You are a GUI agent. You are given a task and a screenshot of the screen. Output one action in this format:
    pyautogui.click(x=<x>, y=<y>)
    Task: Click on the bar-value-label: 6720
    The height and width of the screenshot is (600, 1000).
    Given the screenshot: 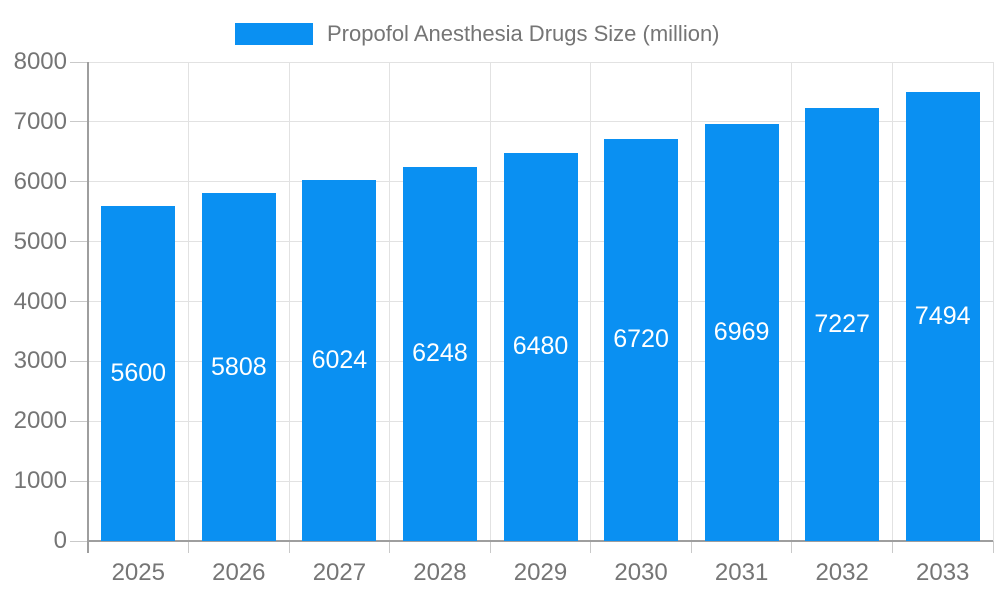 What is the action you would take?
    pyautogui.click(x=641, y=339)
    